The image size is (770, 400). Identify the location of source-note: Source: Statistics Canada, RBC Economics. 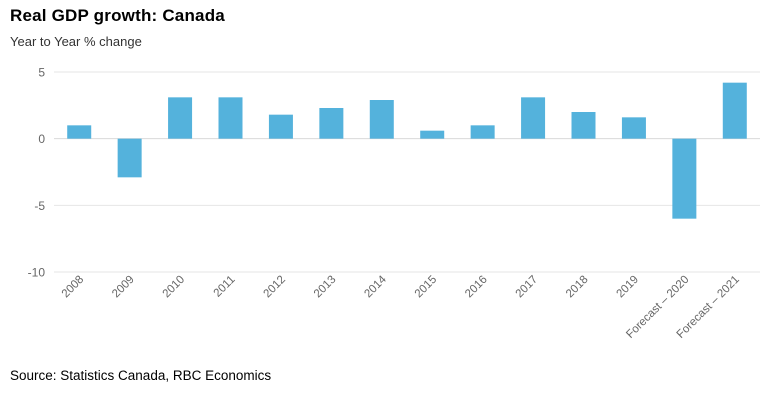
(141, 375).